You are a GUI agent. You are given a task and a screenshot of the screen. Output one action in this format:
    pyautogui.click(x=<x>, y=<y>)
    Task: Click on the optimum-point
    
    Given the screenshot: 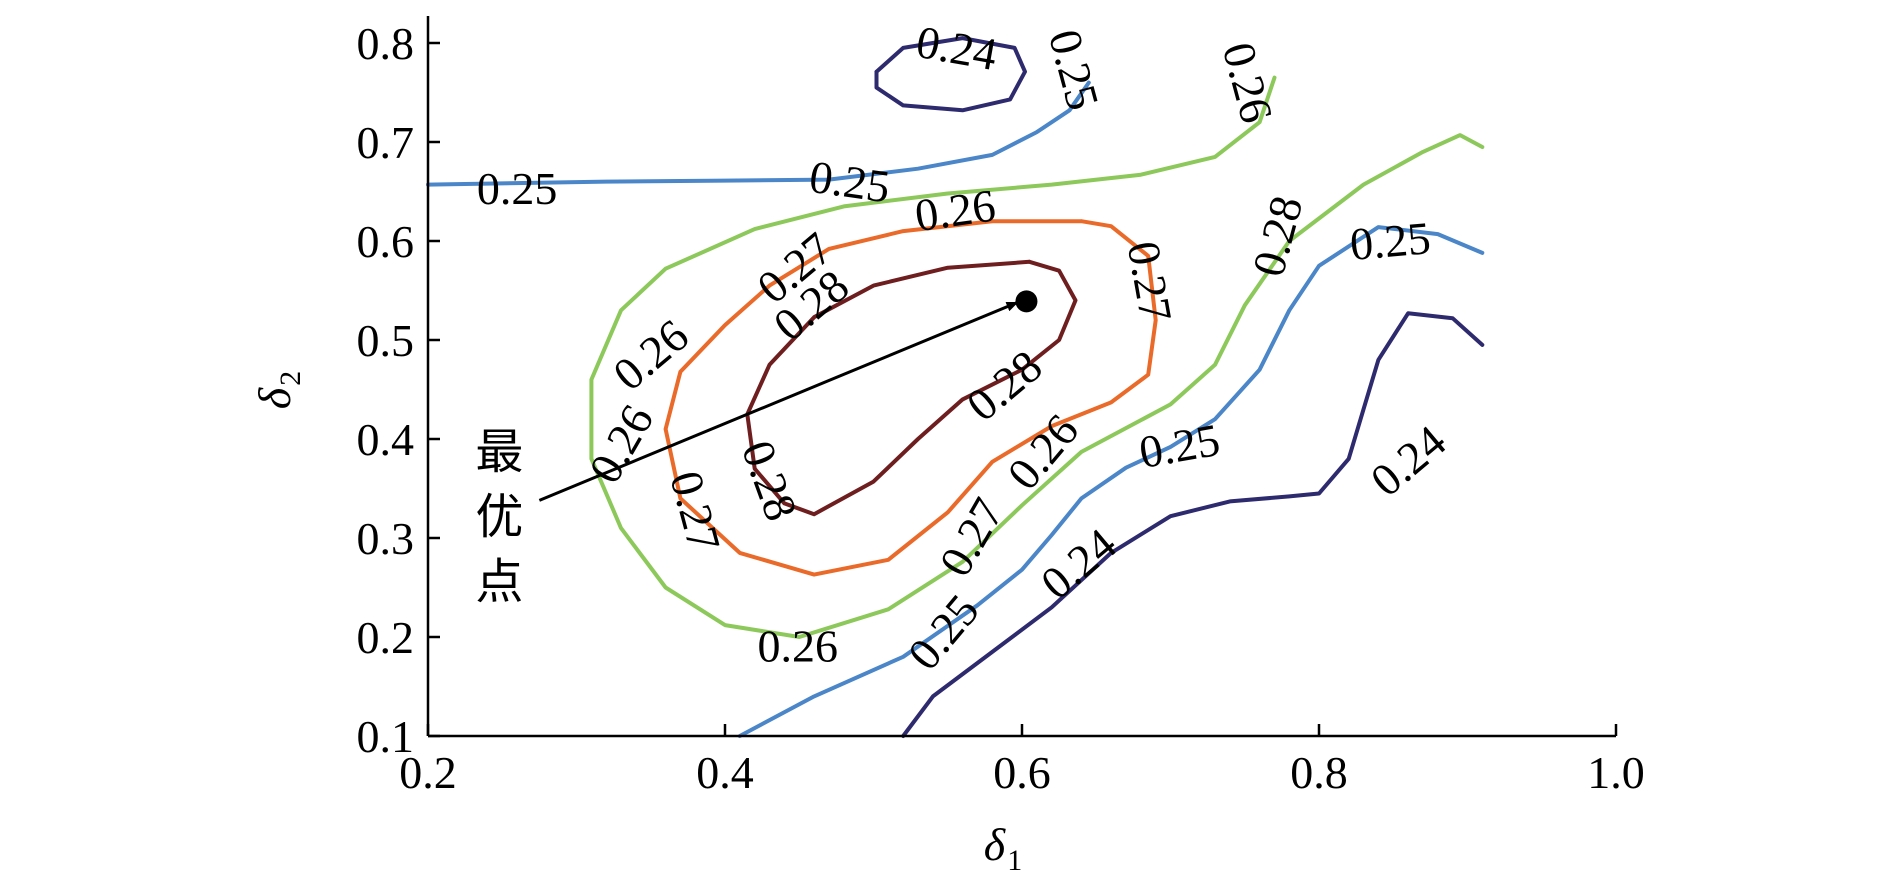 What is the action you would take?
    pyautogui.click(x=1026, y=301)
    